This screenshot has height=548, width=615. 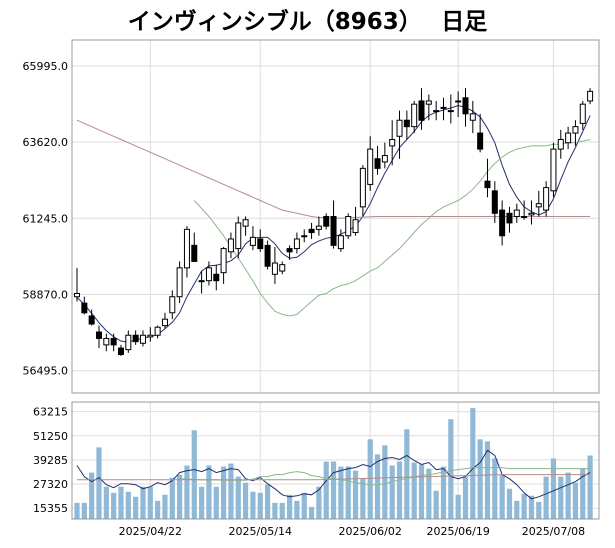 What do you see at coordinates (457, 531) in the screenshot?
I see `date-tick-label: 2025/06/19` at bounding box center [457, 531].